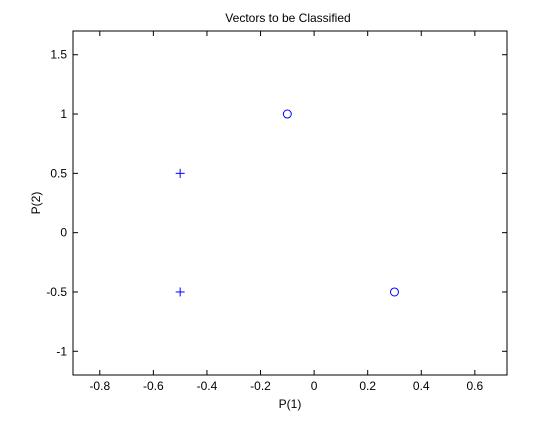 This screenshot has height=425, width=560. Describe the element at coordinates (61, 351) in the screenshot. I see `y-tick-label: -1` at that location.